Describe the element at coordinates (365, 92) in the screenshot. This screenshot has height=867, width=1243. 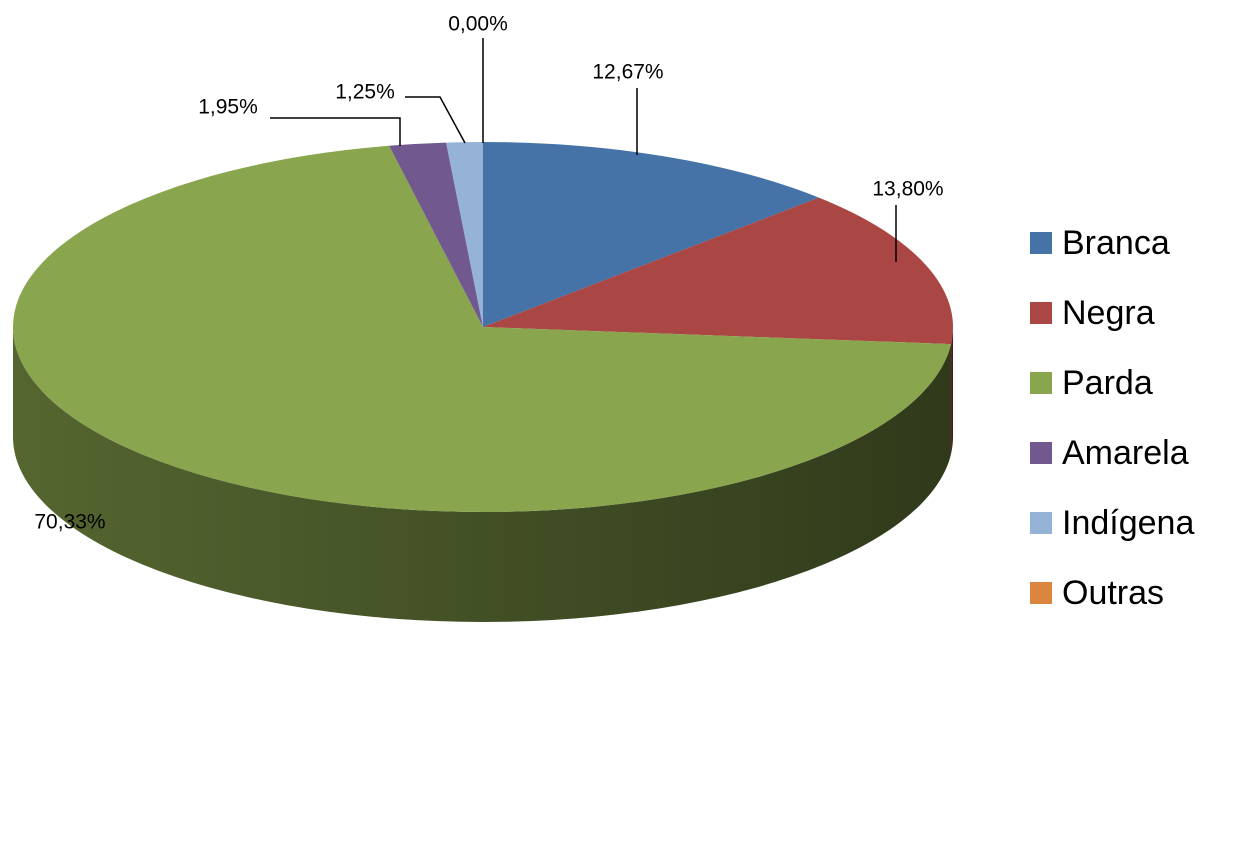
I see `data-label: 1,25%` at that location.